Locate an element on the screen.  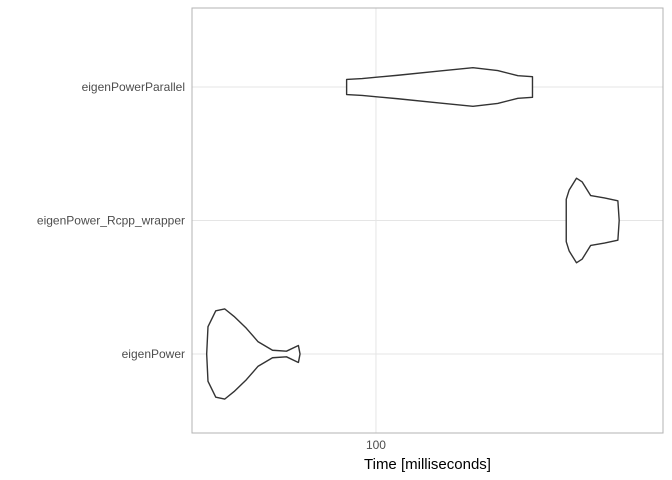
x-tick-label: 100 is located at coordinates (376, 445).